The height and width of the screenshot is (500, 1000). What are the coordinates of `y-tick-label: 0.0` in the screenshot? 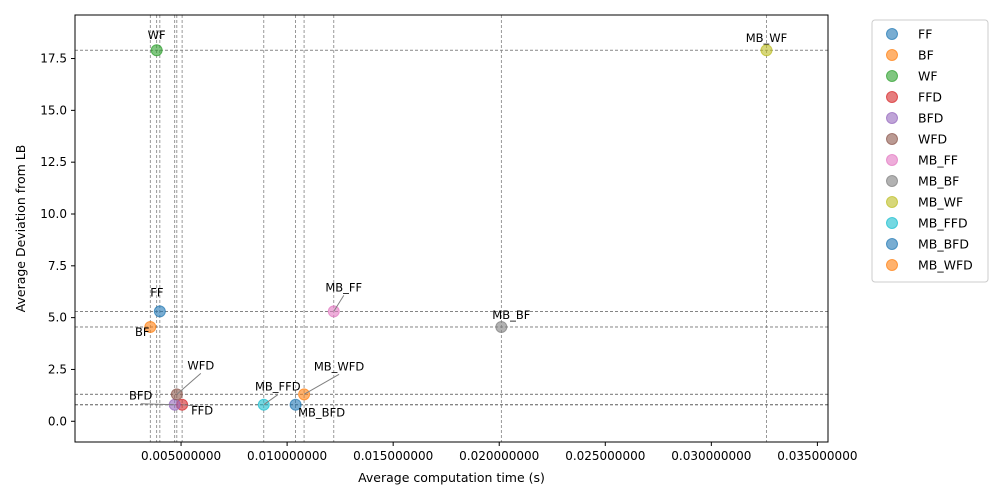 It's located at (57, 421).